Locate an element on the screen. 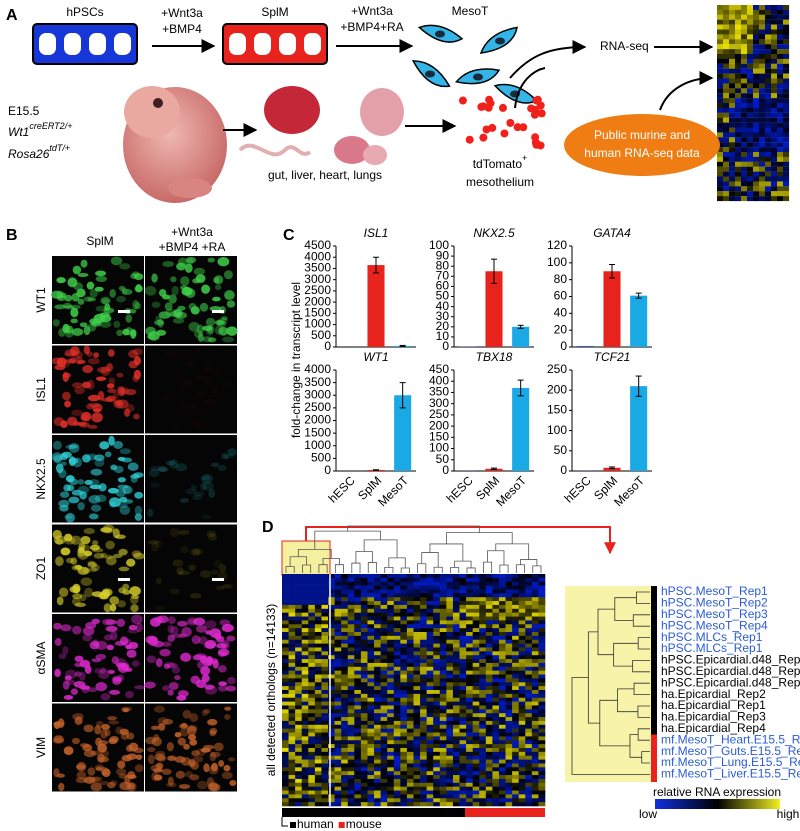 The width and height of the screenshot is (800, 831). zoom-box is located at coordinates (608, 684).